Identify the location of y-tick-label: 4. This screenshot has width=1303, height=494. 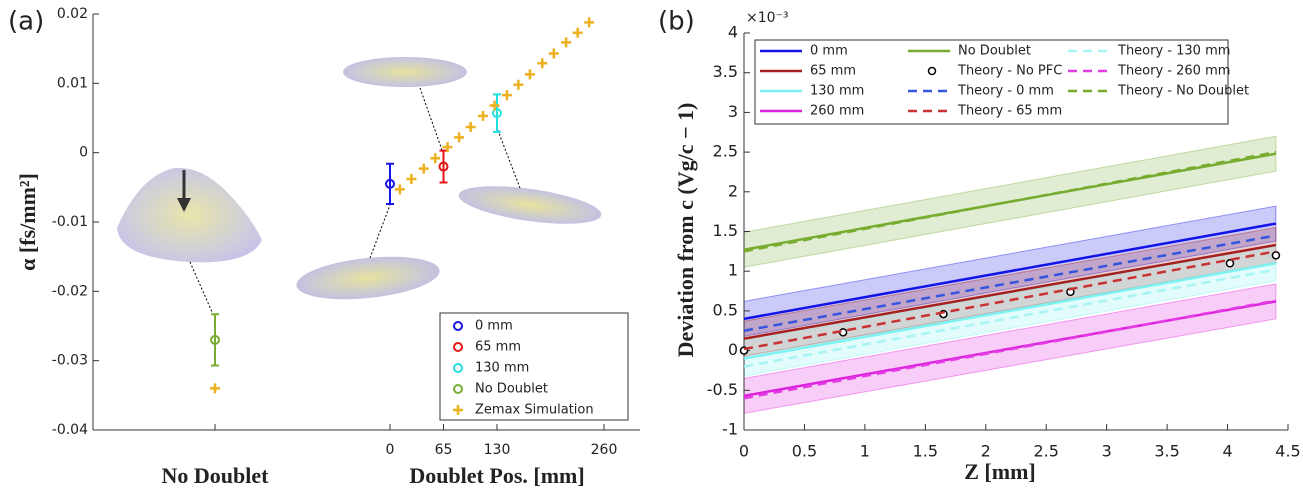
(733, 32).